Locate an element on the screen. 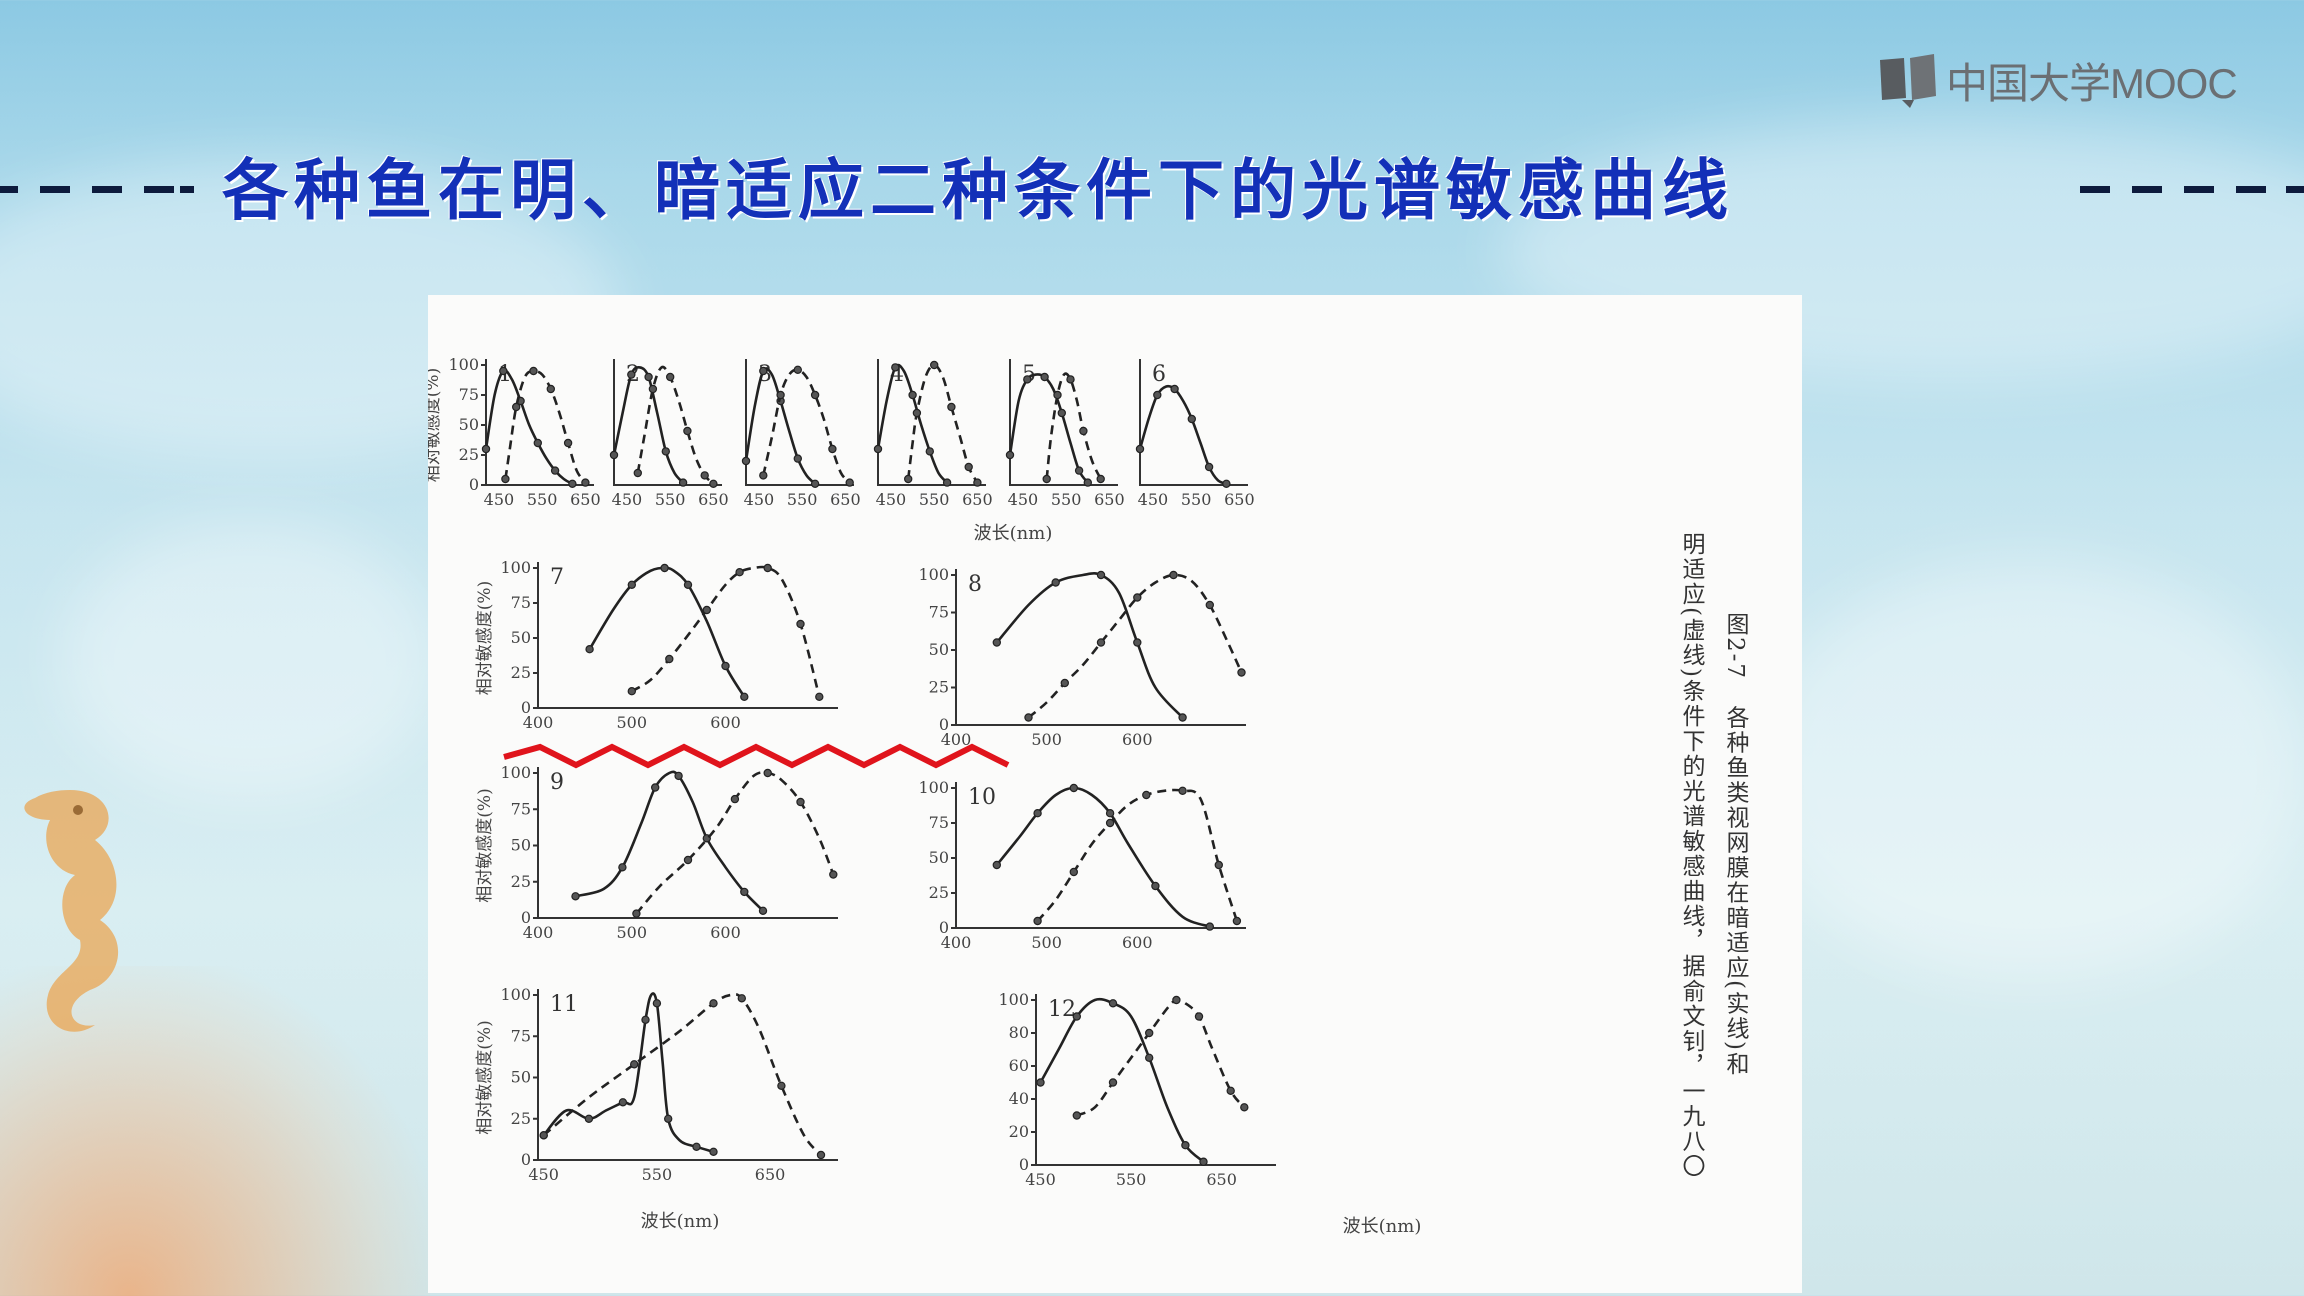  chart-2: 2450550650 is located at coordinates (669, 434).